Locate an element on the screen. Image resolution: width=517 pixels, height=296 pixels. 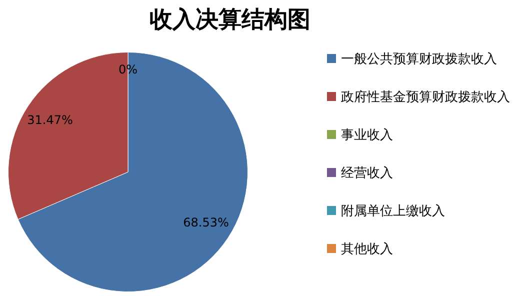
legend-label: 经营收入 is located at coordinates (367, 173).